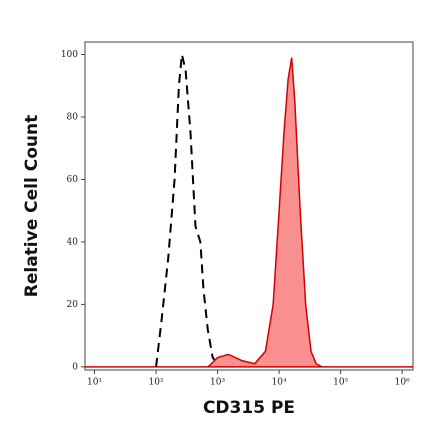  I want to click on x-tick-label: 10⁵, so click(340, 383).